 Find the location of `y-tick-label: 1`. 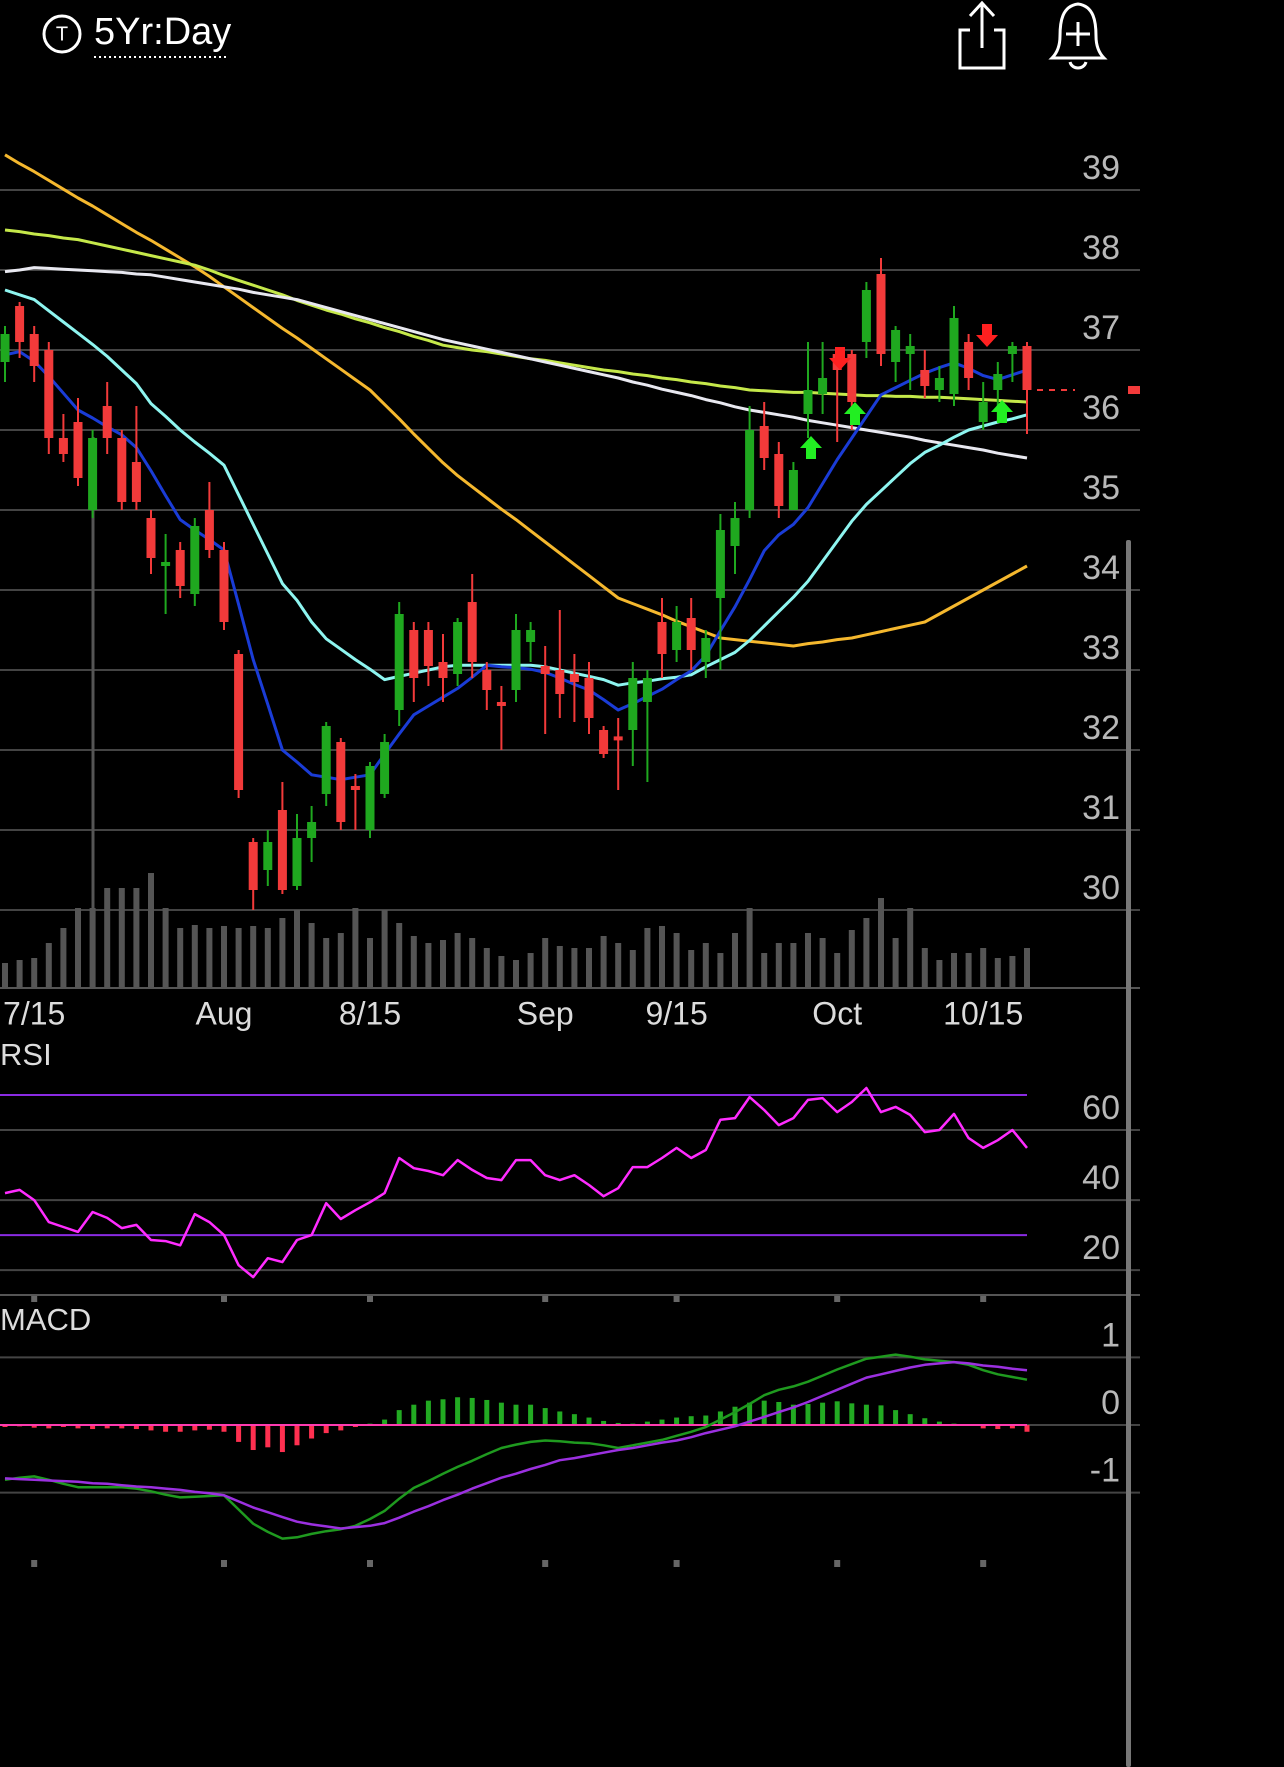

y-tick-label: 1 is located at coordinates (1110, 1335).